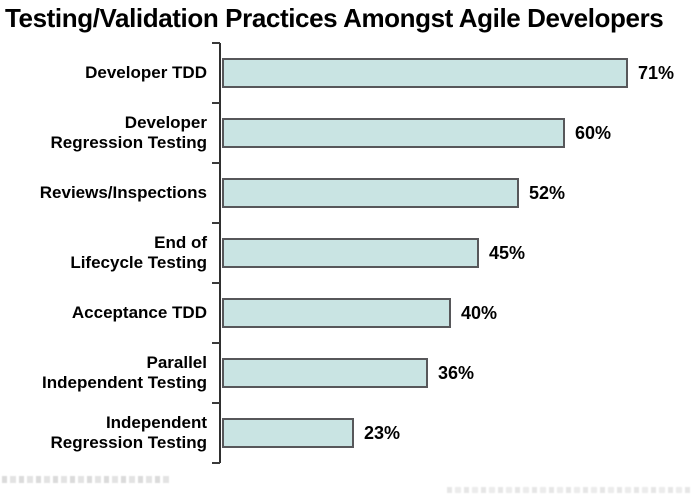 The width and height of the screenshot is (700, 496). I want to click on value-label: 23%, so click(382, 432).